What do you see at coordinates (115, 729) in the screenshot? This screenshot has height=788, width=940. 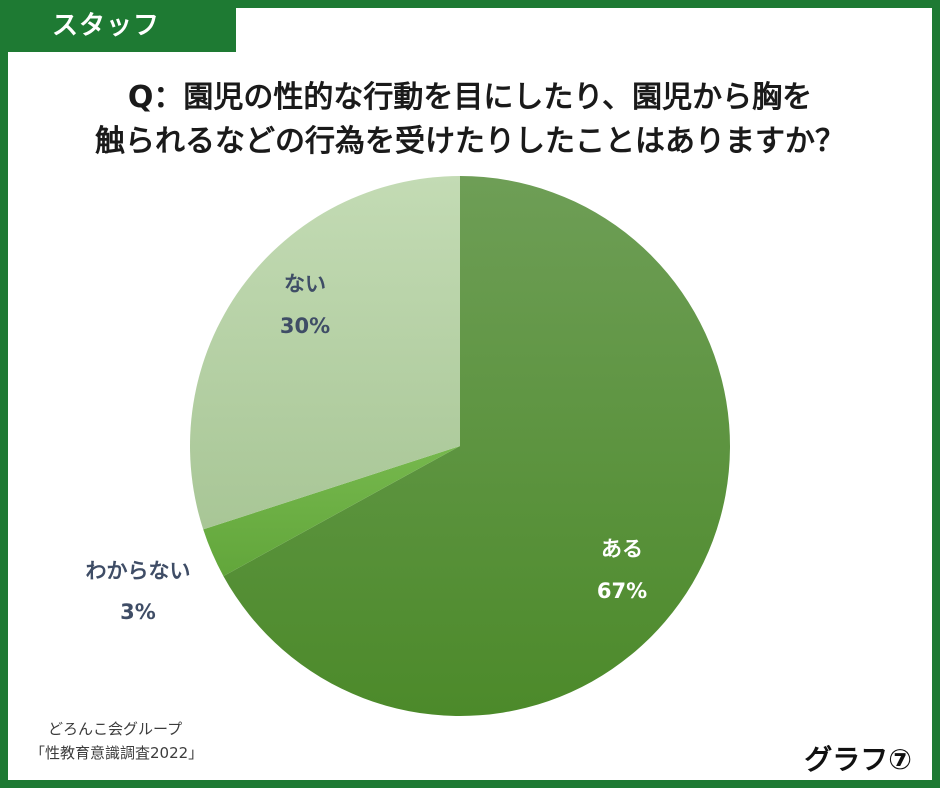 I see `source-org: どろんこ会グループ` at bounding box center [115, 729].